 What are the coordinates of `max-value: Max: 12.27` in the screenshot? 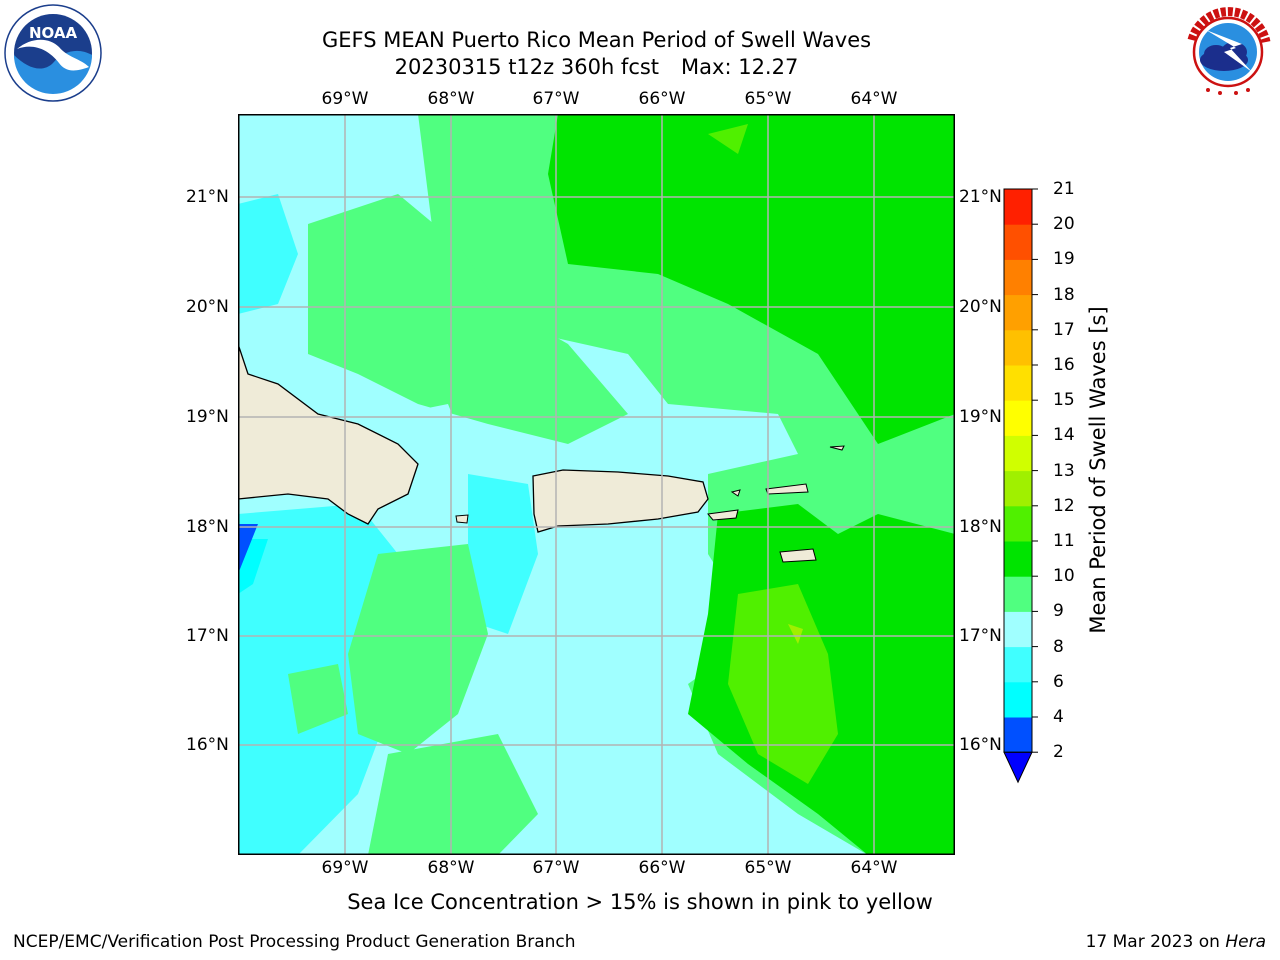 It's located at (740, 67).